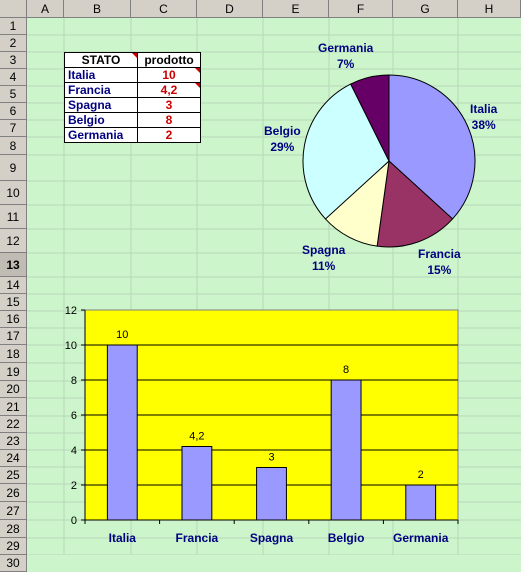  I want to click on cell-prodotto: 2, so click(169, 135).